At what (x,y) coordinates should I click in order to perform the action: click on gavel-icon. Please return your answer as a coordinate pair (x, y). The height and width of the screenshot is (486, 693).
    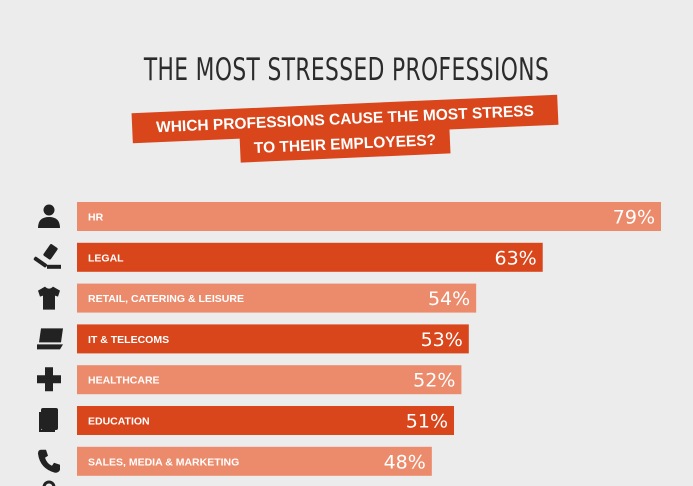
    Looking at the image, I should click on (47, 256).